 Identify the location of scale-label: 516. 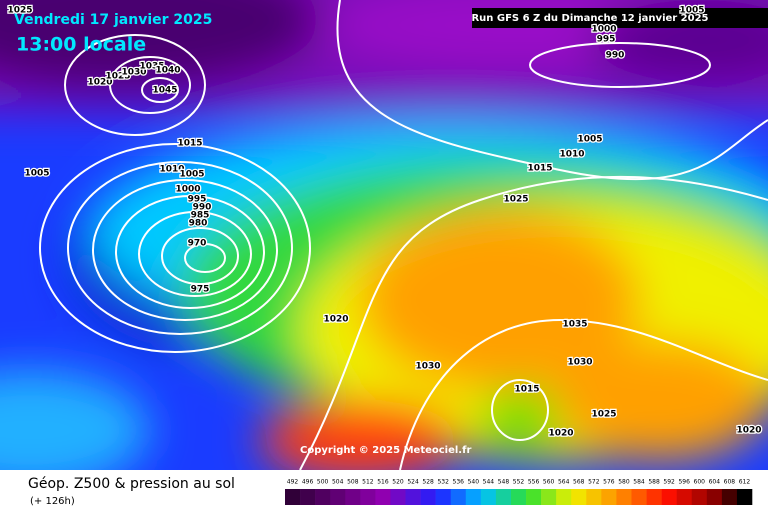
(383, 482).